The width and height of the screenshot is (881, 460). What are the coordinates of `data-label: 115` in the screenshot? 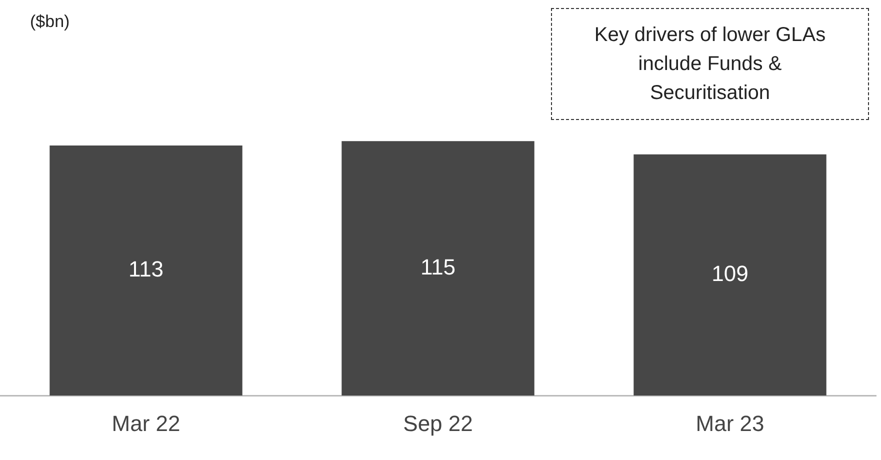 It's located at (438, 267).